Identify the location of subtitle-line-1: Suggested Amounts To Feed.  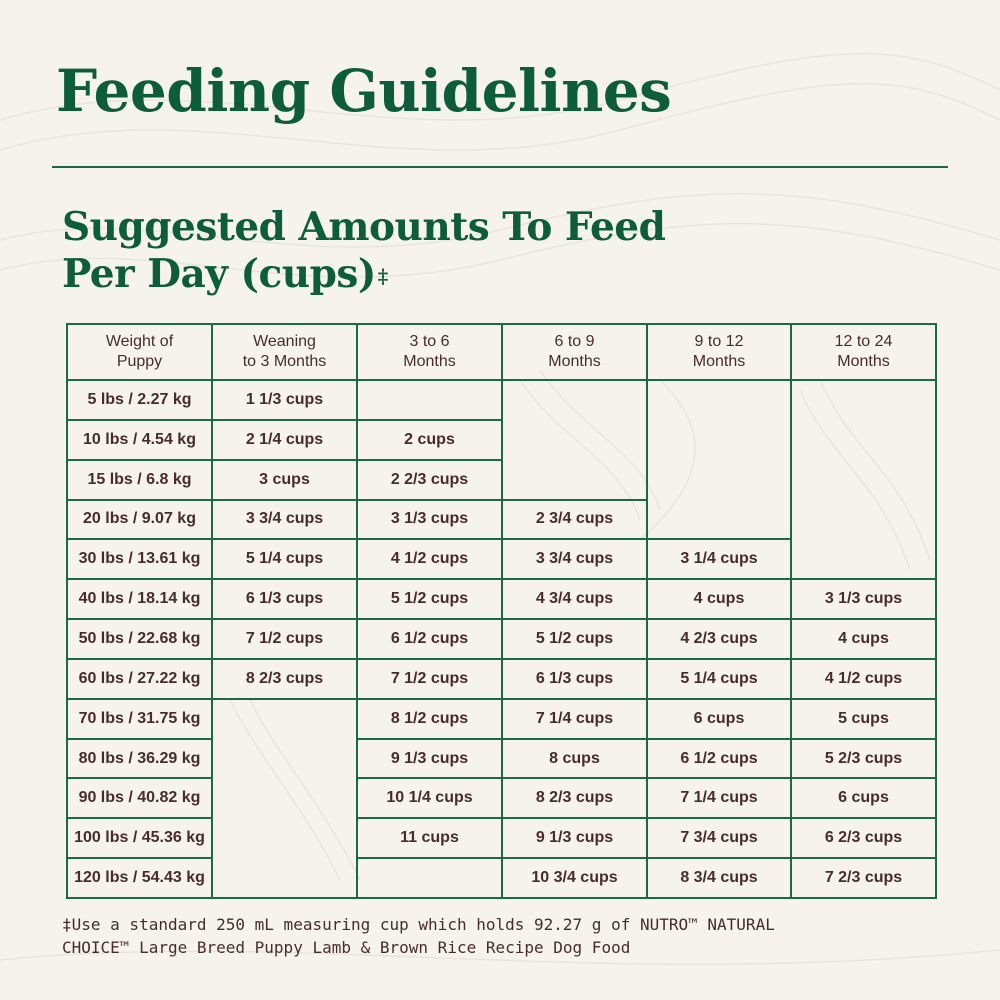
(364, 227).